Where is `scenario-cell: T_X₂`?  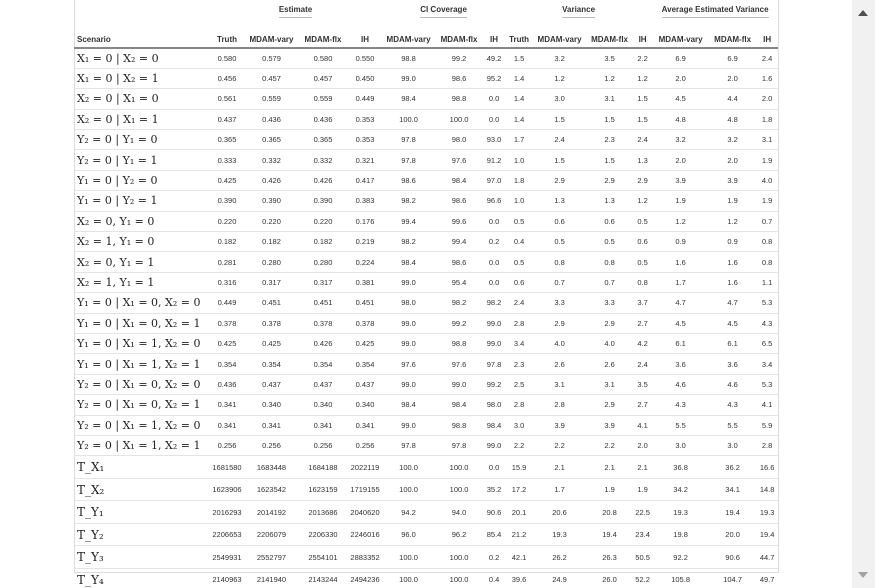 scenario-cell: T_X₂ is located at coordinates (141, 489).